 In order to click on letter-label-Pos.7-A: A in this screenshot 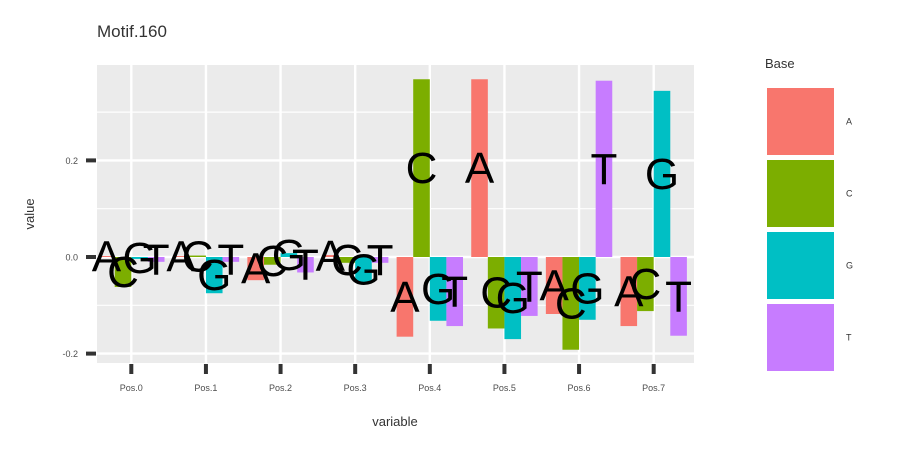, I will do `click(629, 292)`.